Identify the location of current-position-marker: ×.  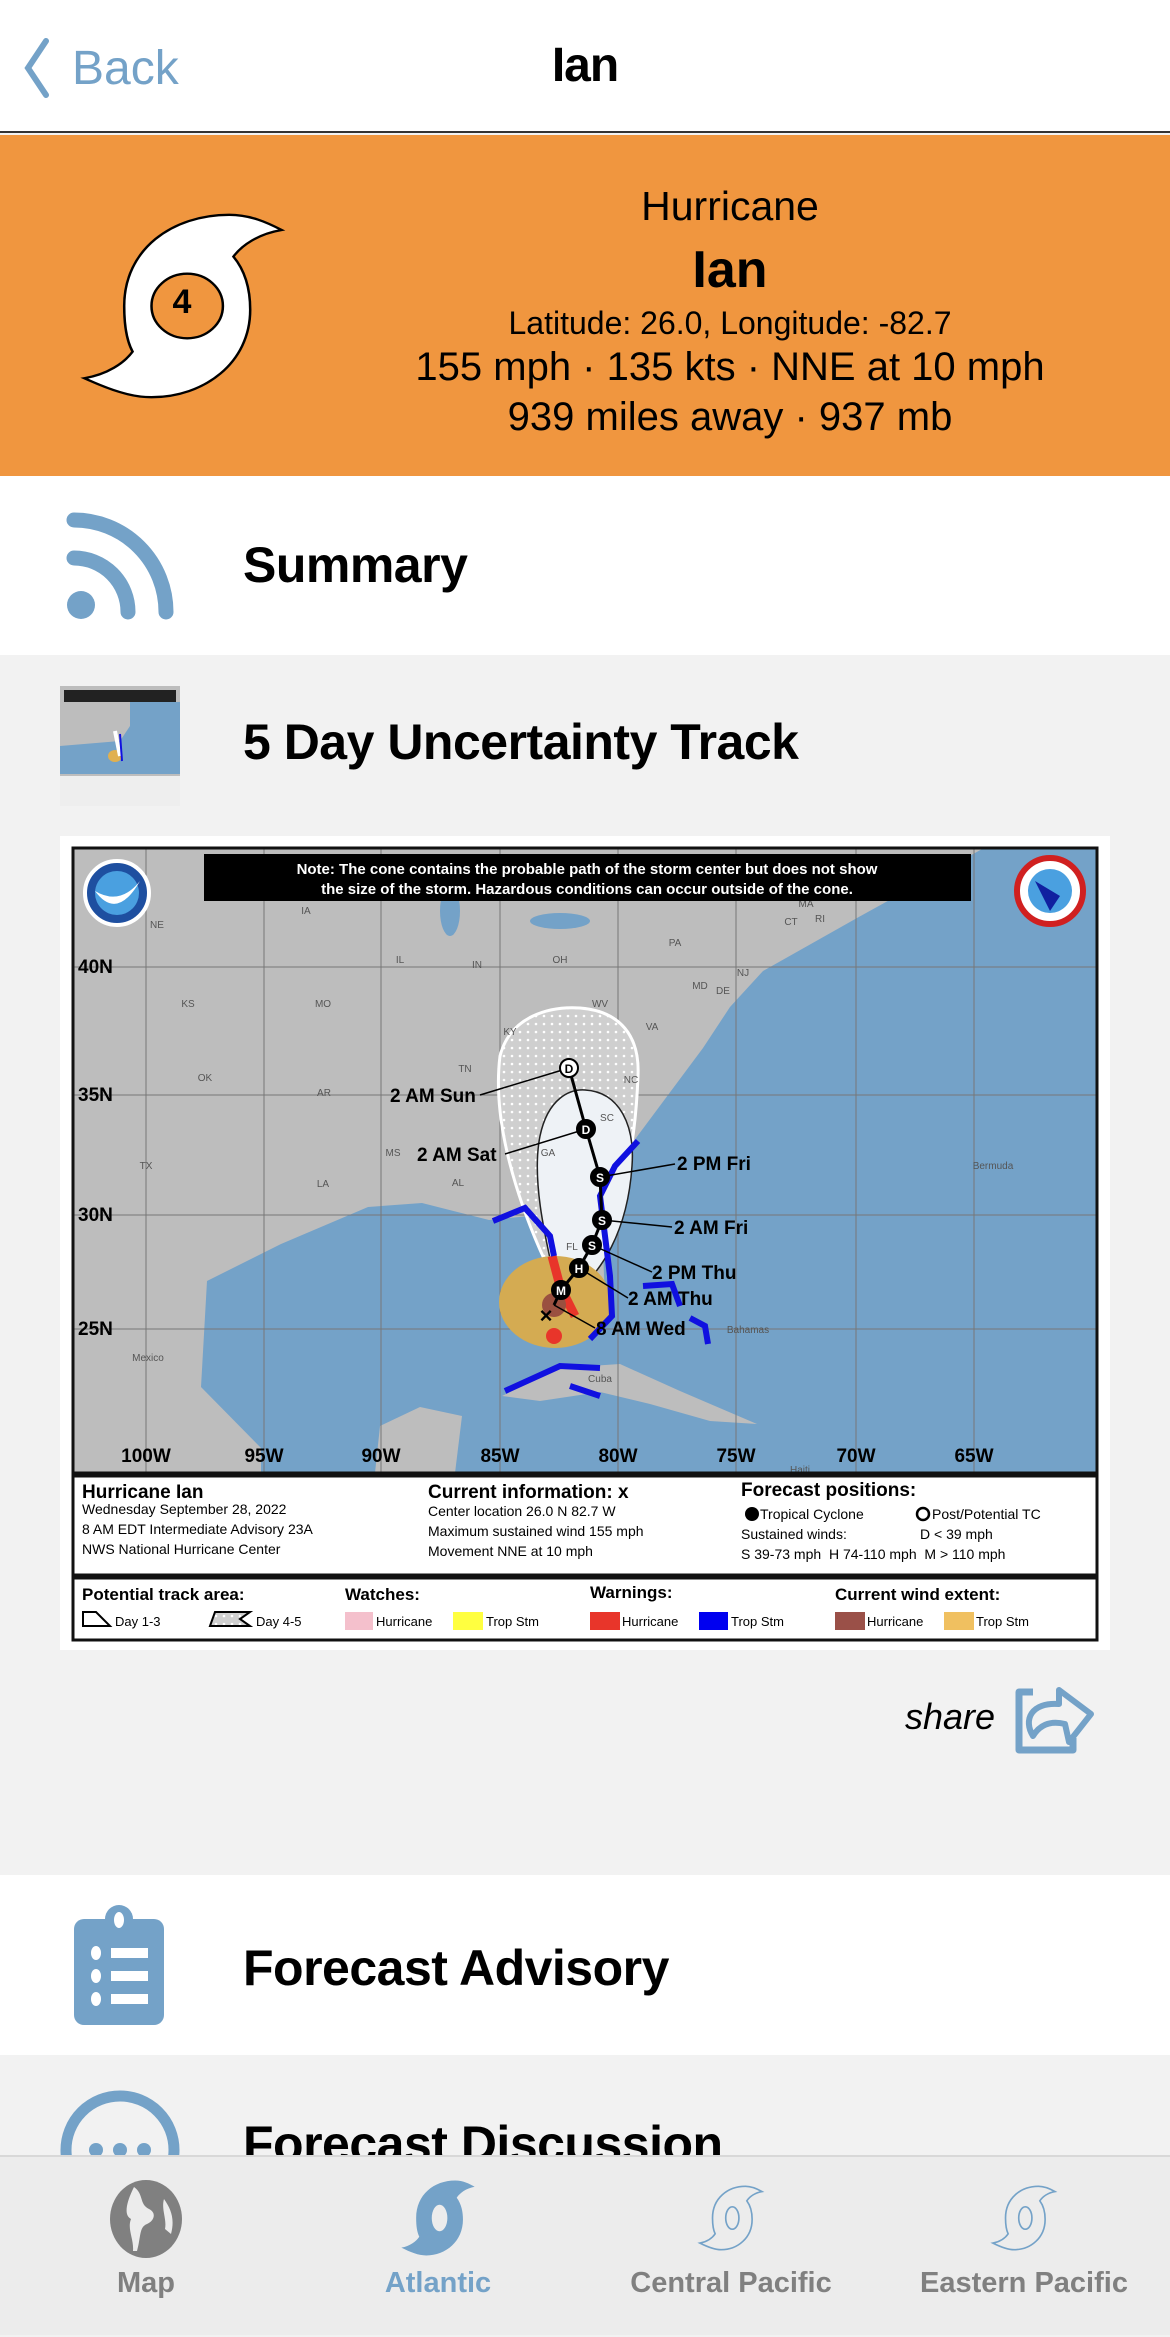
(546, 1315).